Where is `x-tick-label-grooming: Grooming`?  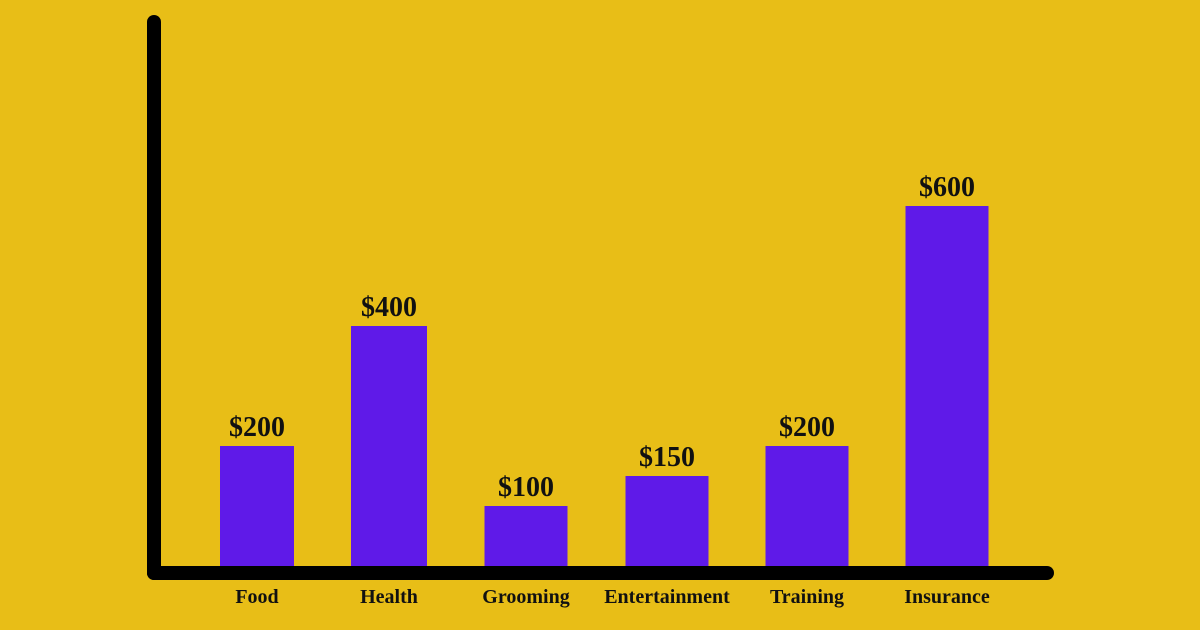 x-tick-label-grooming: Grooming is located at coordinates (525, 597).